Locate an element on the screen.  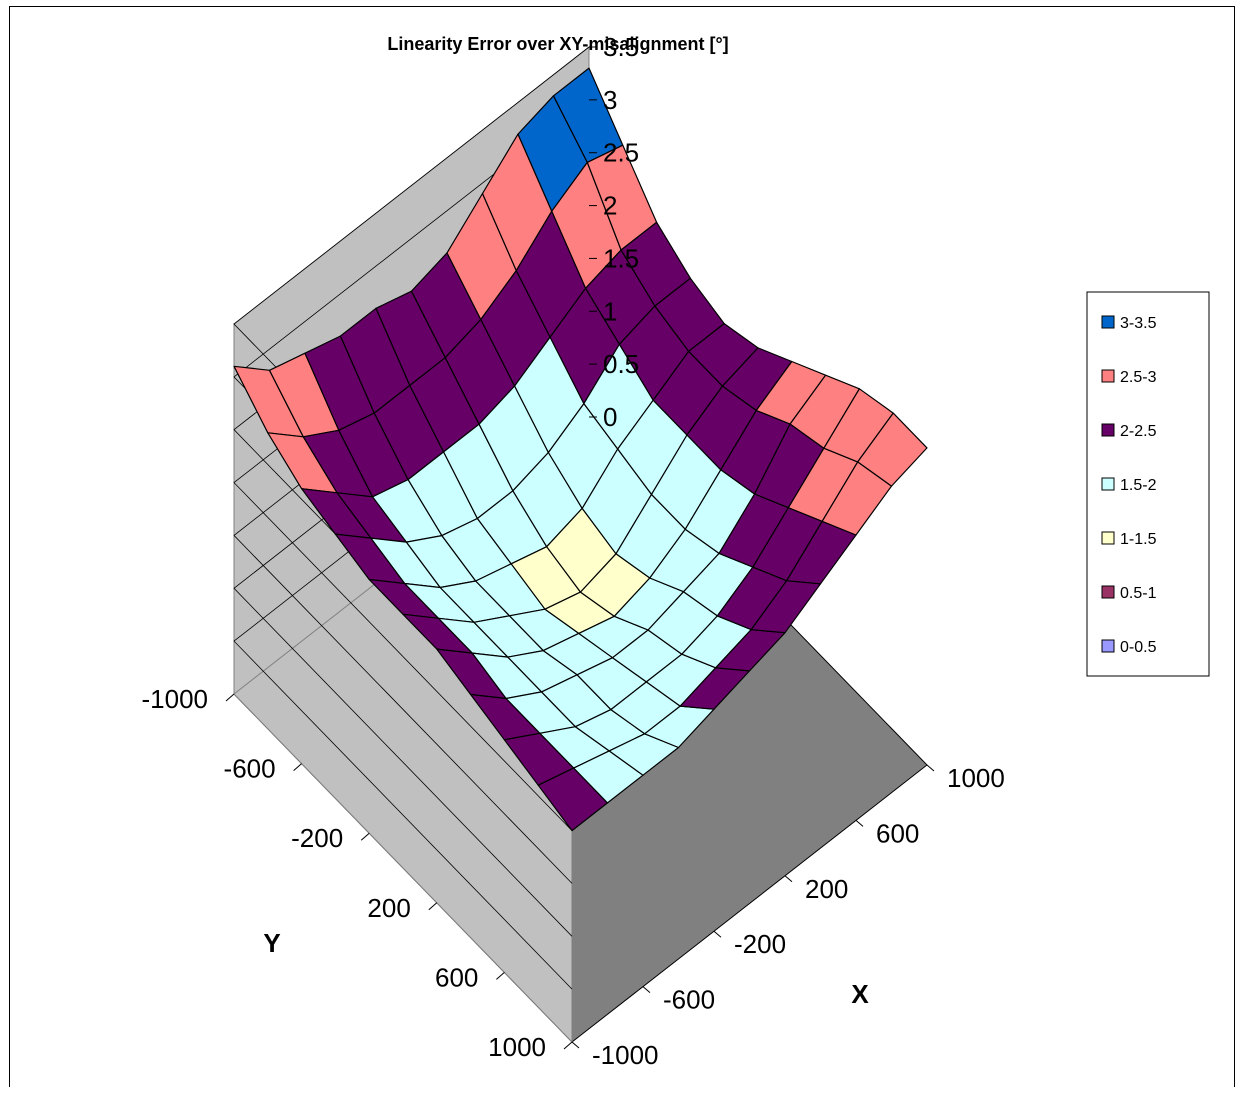
z-tick-label: 2 is located at coordinates (610, 206).